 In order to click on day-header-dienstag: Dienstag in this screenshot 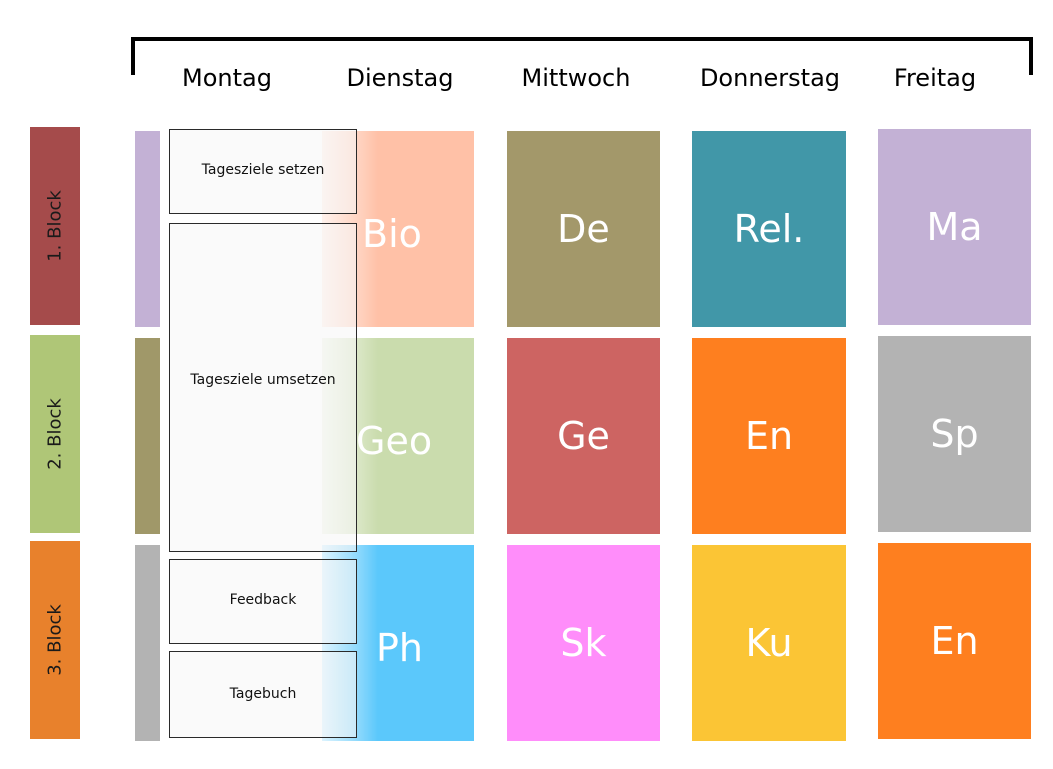, I will do `click(400, 78)`.